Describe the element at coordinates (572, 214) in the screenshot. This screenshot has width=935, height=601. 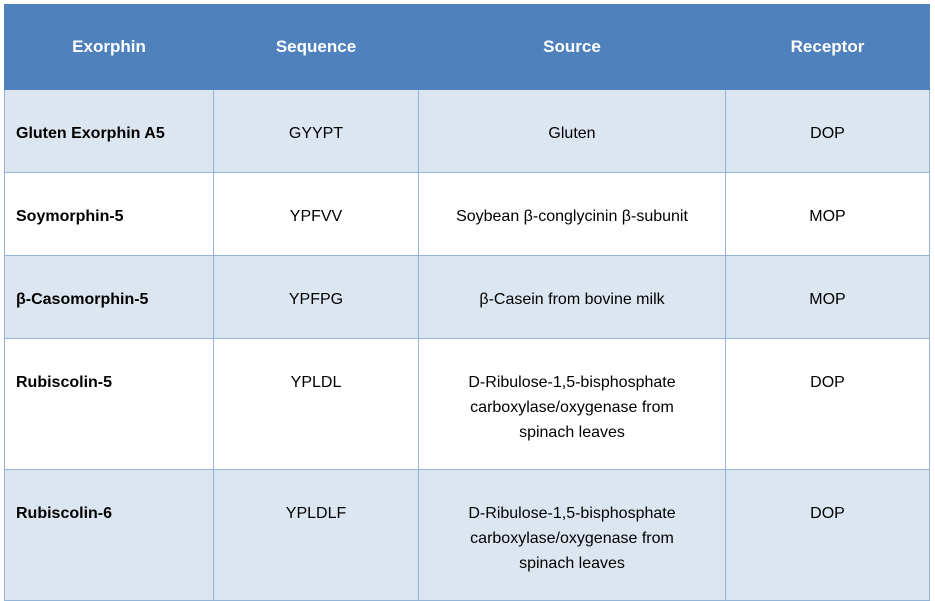
I see `table-cell: Soybean β-conglycinin β-subunit` at that location.